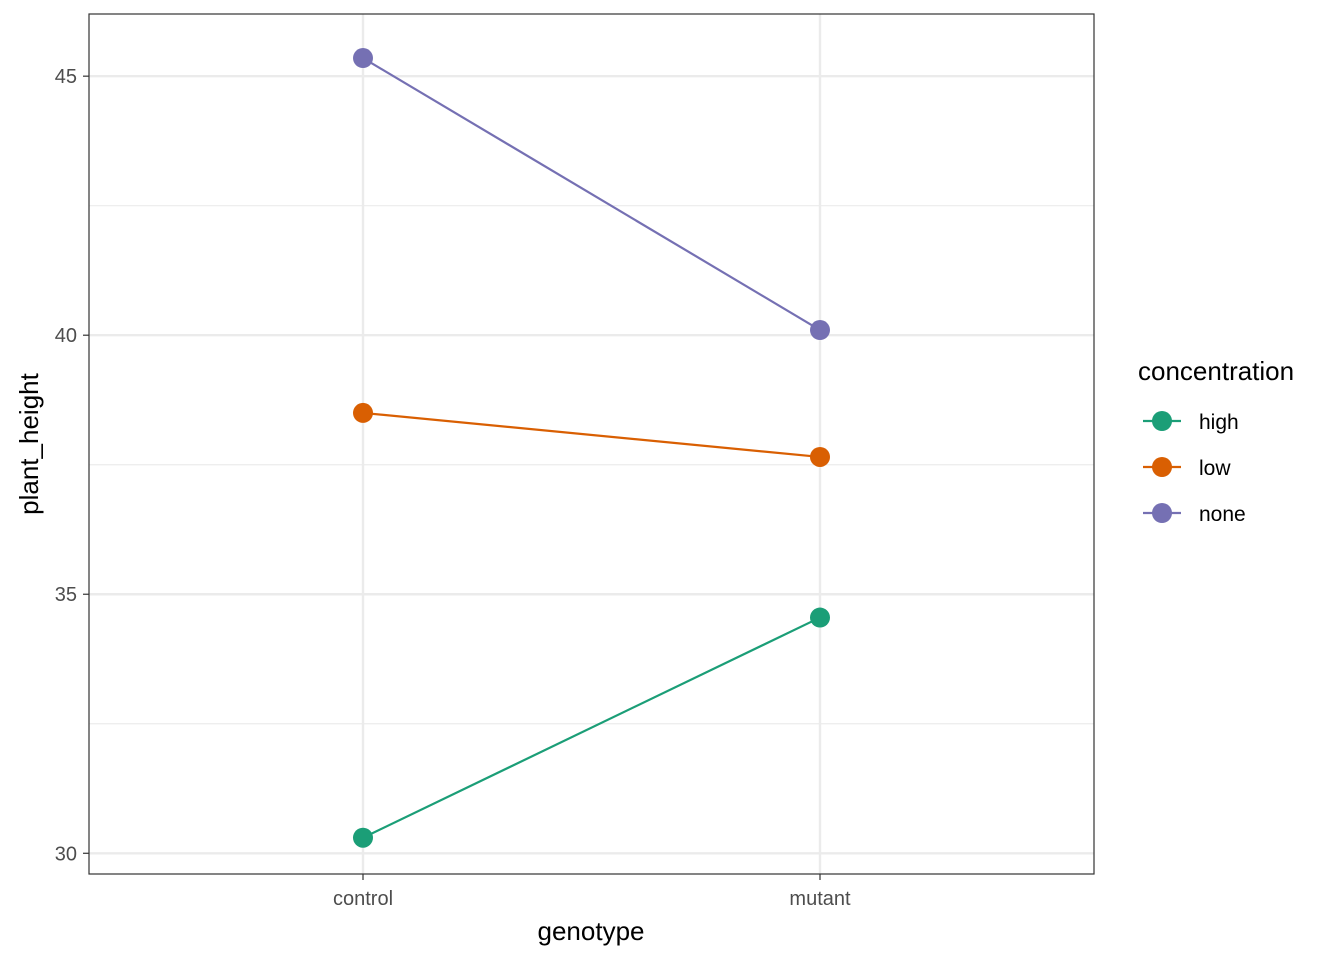  I want to click on legend-title: concentration, so click(1216, 371).